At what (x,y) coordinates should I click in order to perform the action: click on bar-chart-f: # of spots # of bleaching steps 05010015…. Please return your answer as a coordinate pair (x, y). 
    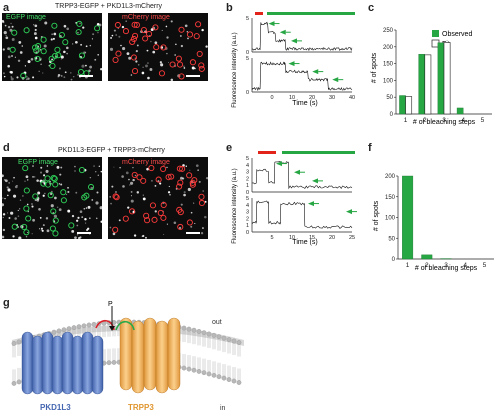
    Looking at the image, I should click on (433, 223).